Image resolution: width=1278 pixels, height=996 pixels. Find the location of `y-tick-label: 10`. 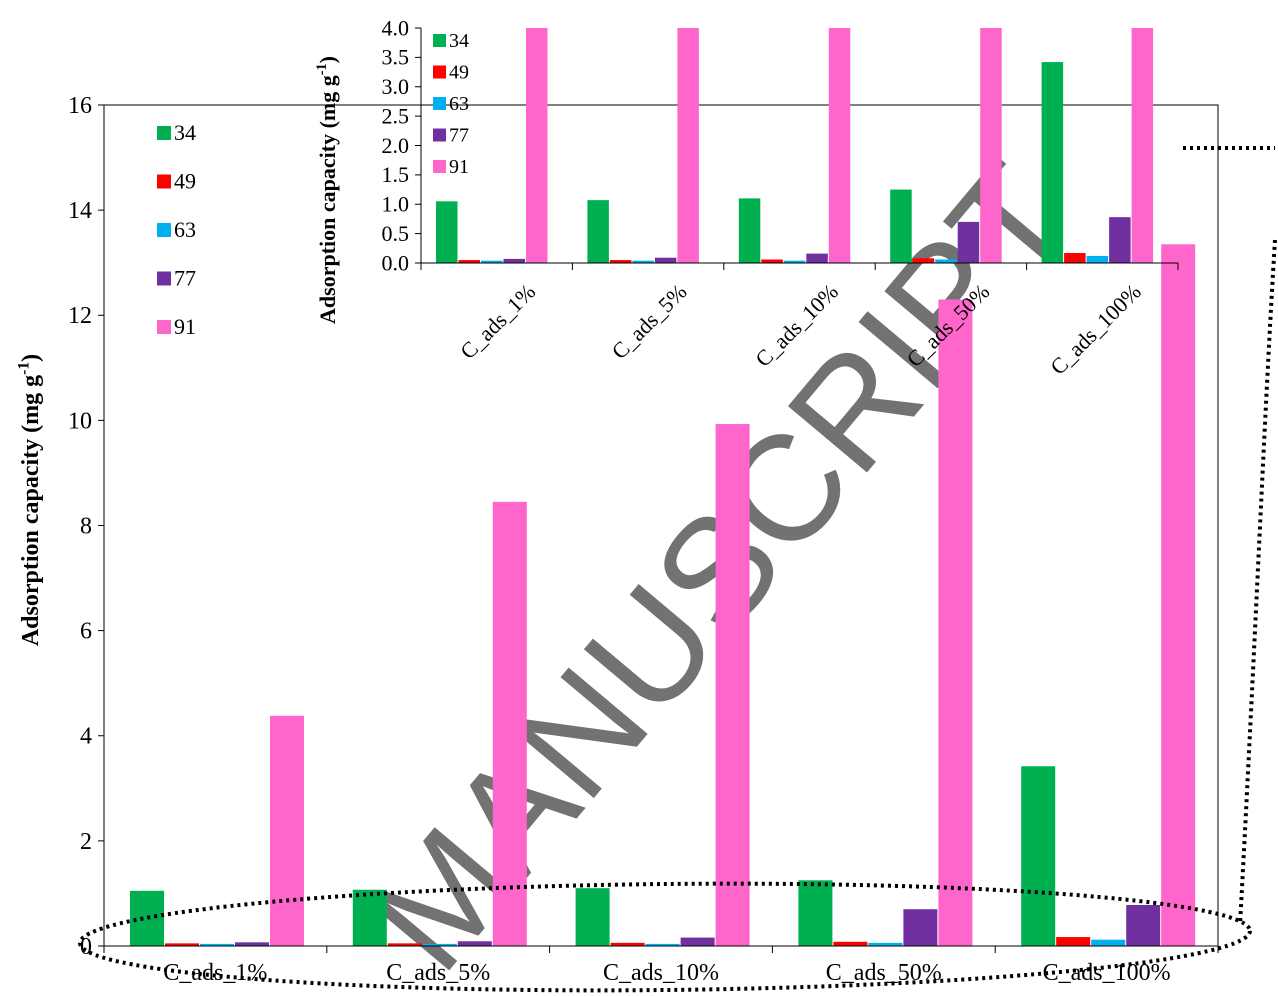

y-tick-label: 10 is located at coordinates (80, 421).